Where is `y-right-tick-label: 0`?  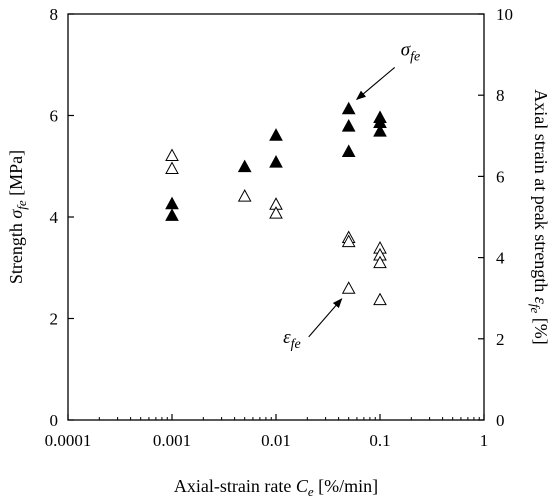
y-right-tick-label: 0 is located at coordinates (500, 420).